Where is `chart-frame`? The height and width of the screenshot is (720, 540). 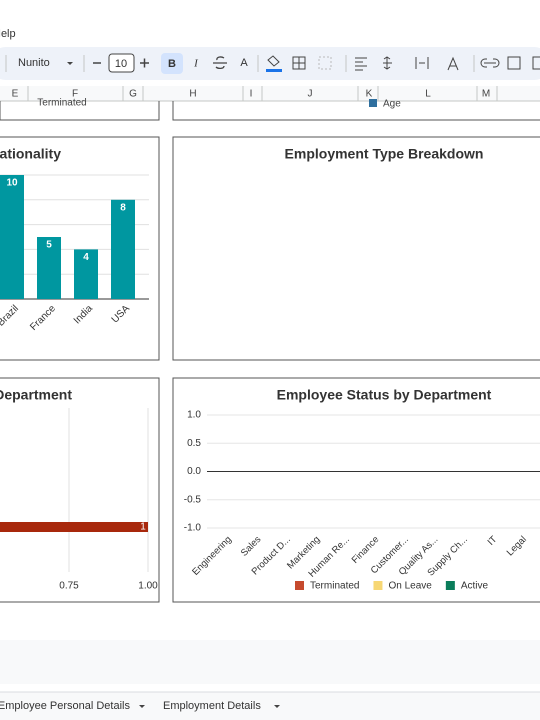
chart-frame is located at coordinates (80, 490).